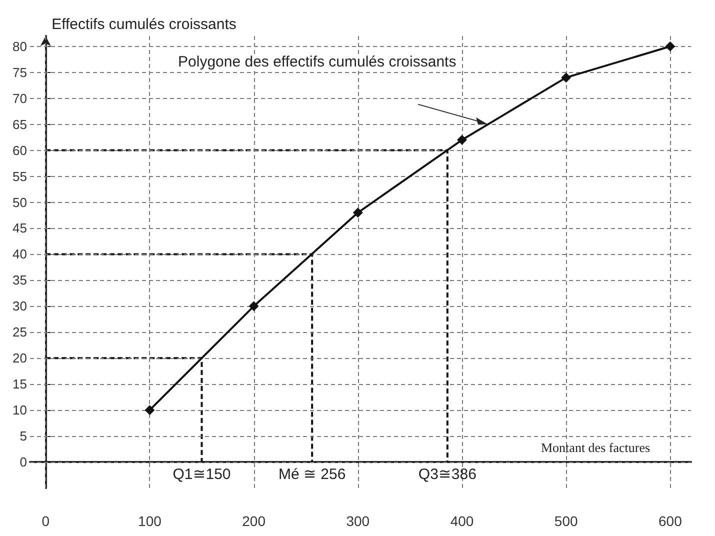 The width and height of the screenshot is (715, 536). Describe the element at coordinates (447, 475) in the screenshot. I see `annotation: Q3≅386` at that location.